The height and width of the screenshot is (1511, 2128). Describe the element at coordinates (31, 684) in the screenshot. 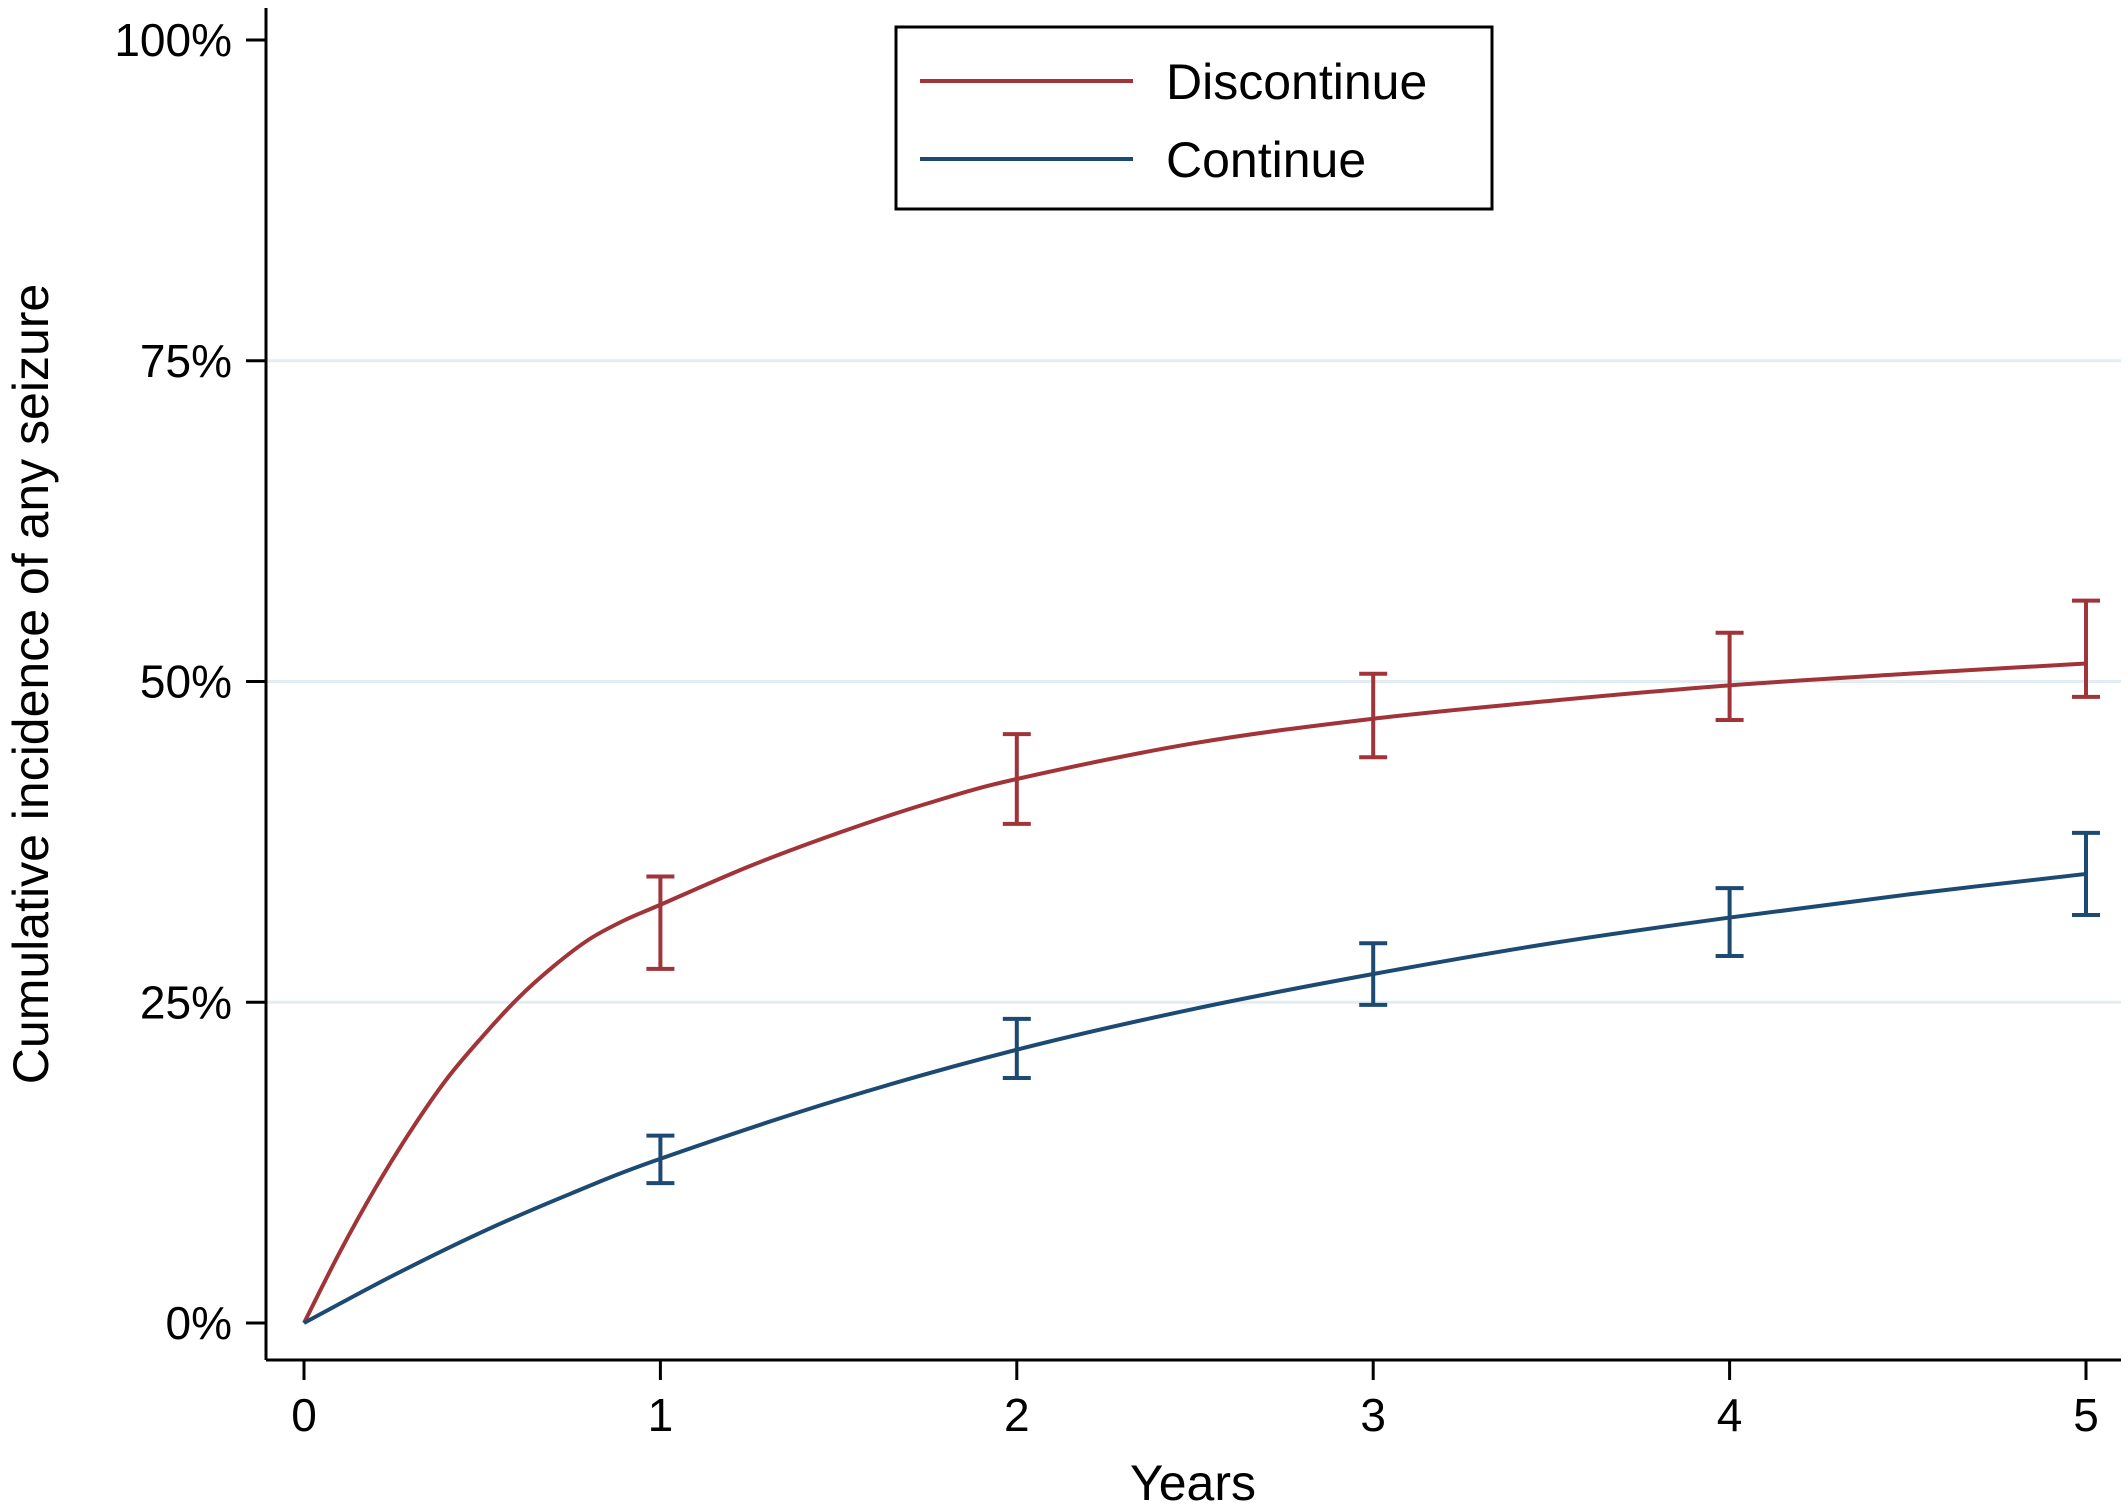

I see `y-axis-title: Cumulative incidence of any seizure` at that location.